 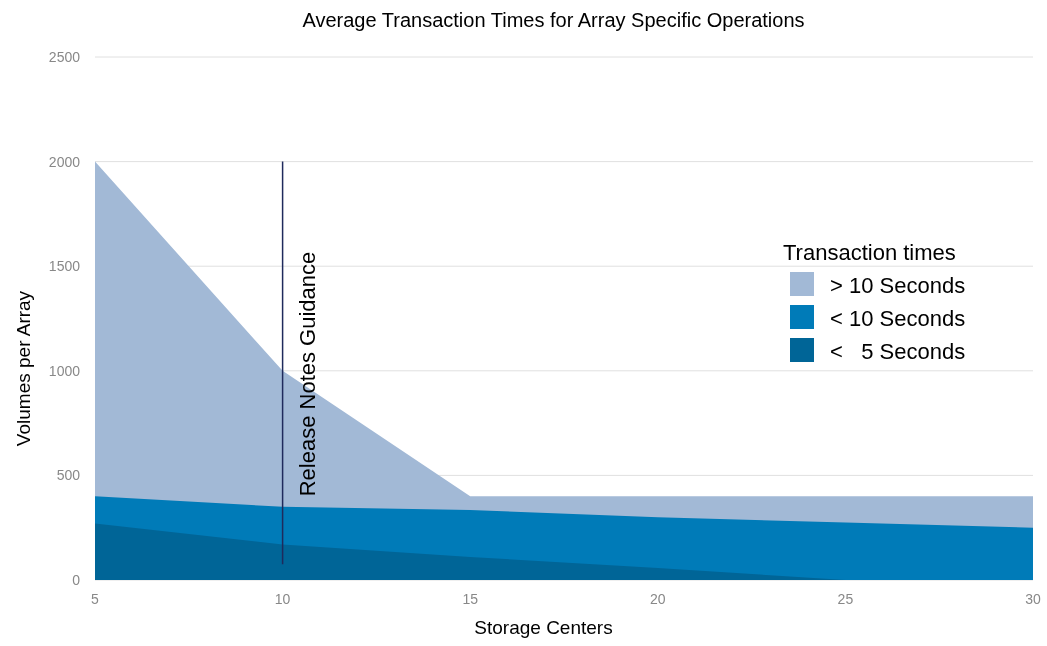 What do you see at coordinates (869, 252) in the screenshot?
I see `legend-title: Transaction times` at bounding box center [869, 252].